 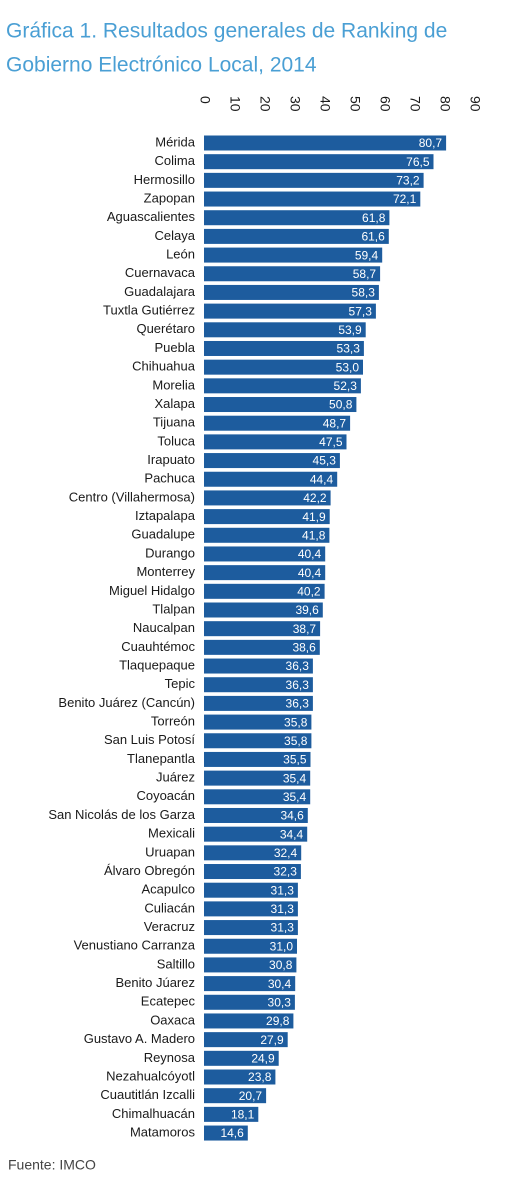 I want to click on value-label: 73,2, so click(x=408, y=181).